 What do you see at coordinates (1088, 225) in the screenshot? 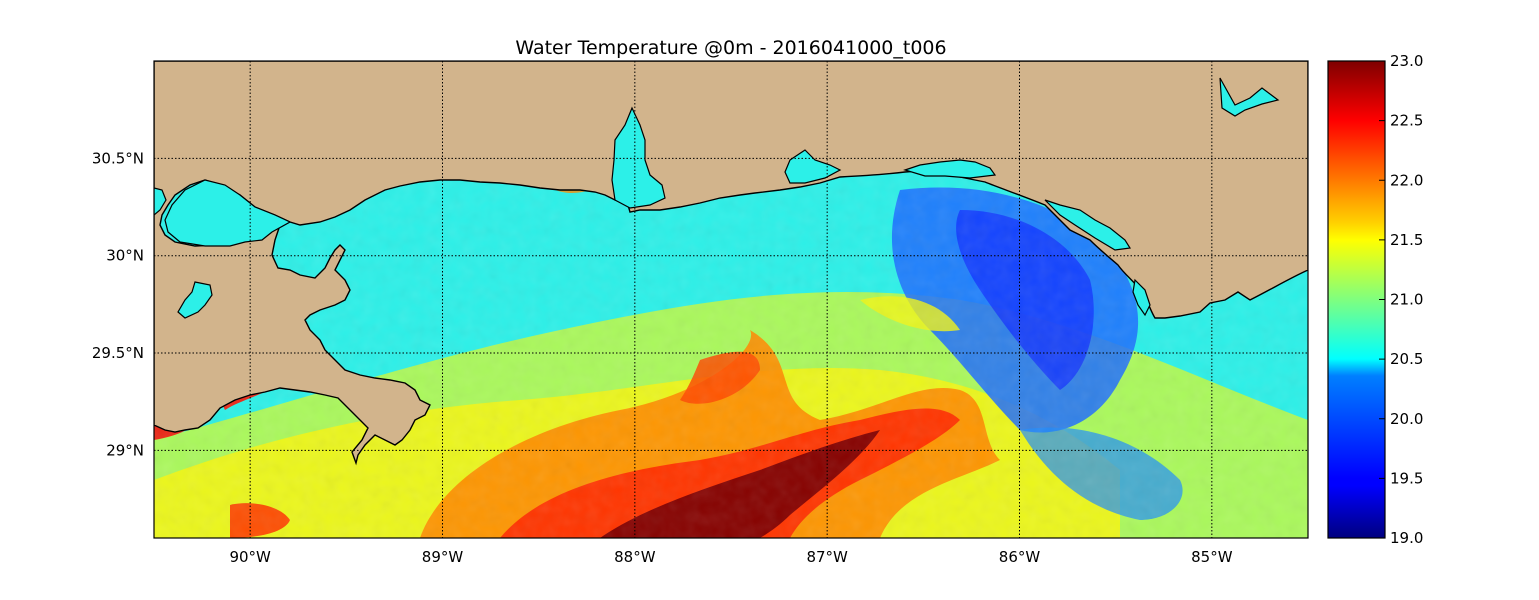
I see `st-andrew-bay` at bounding box center [1088, 225].